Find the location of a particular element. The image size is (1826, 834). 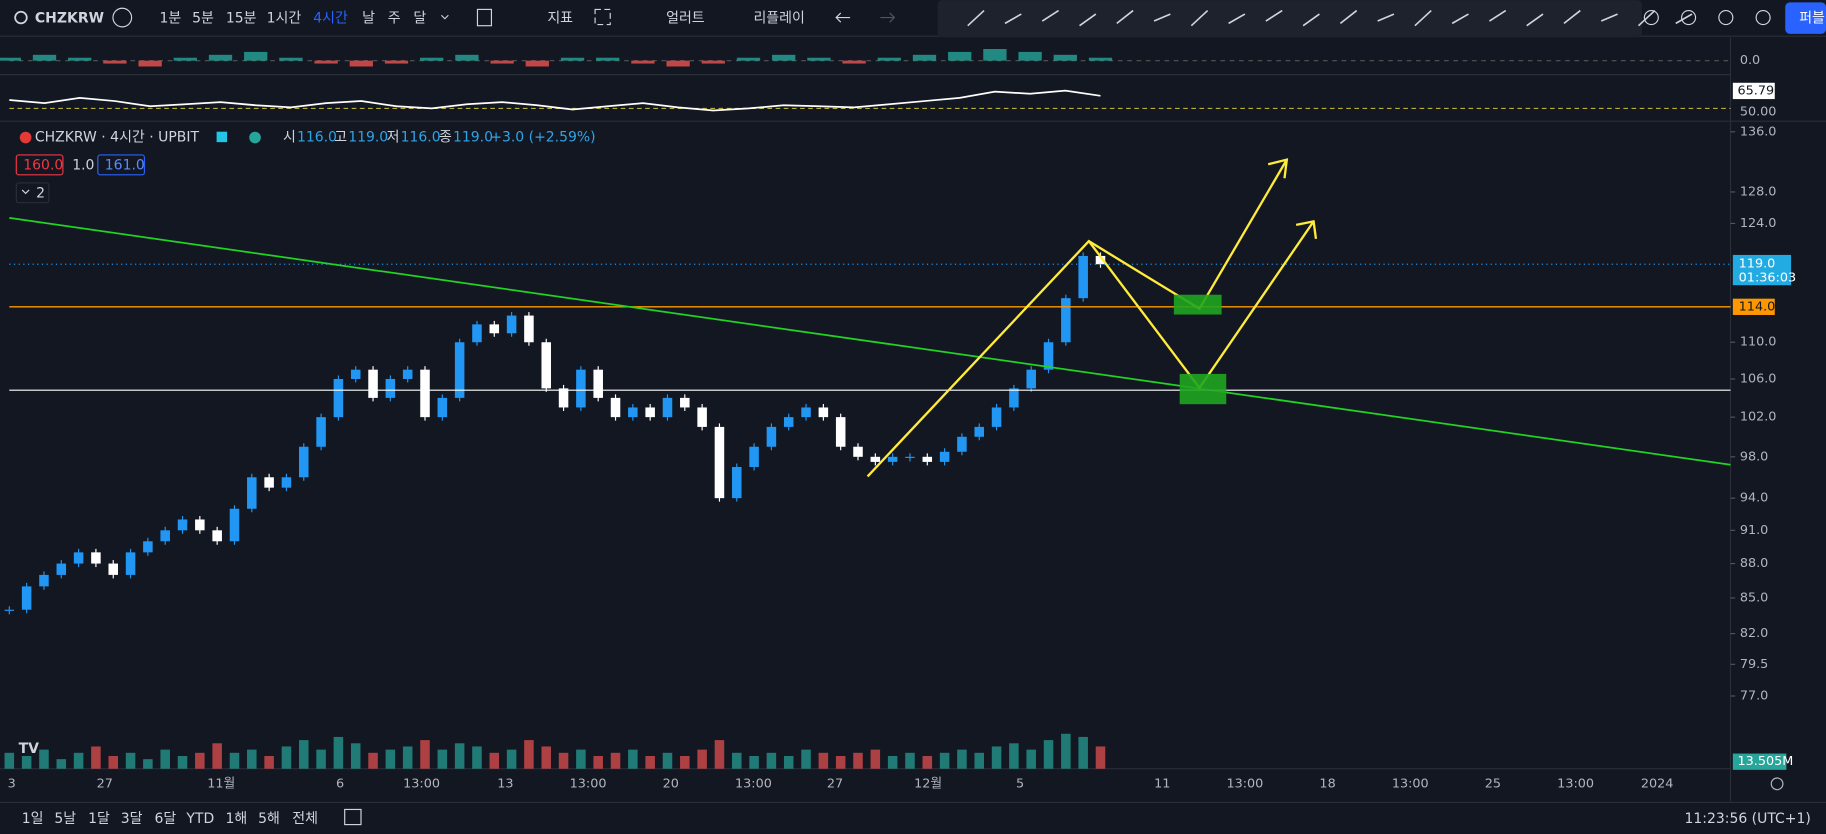

drawing-tools is located at coordinates (1330, 18).